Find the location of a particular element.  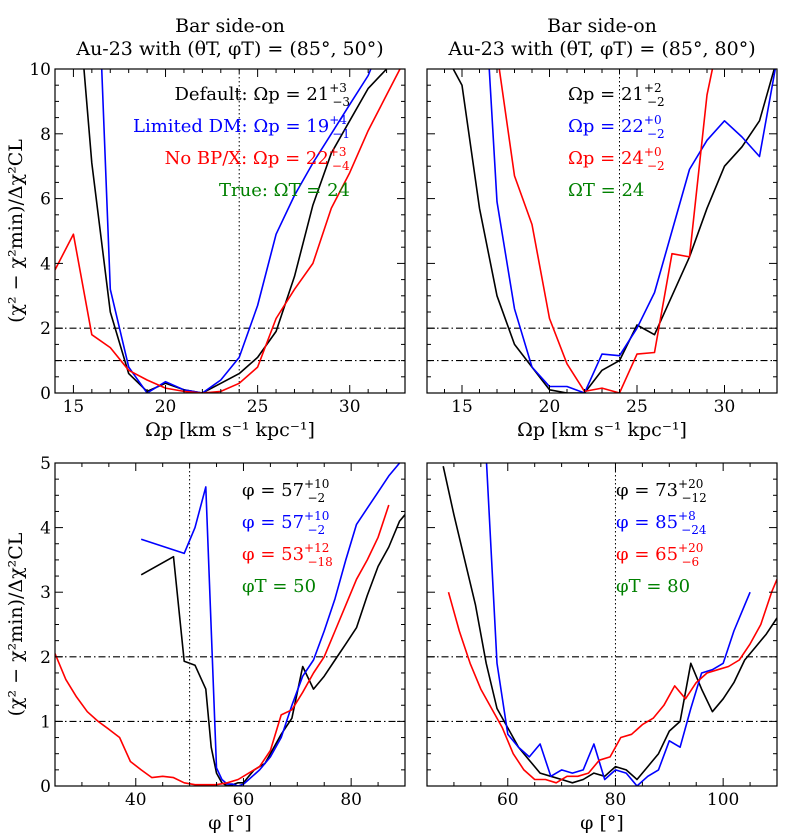

annotation-value: φT = 80 is located at coordinates (653, 586).